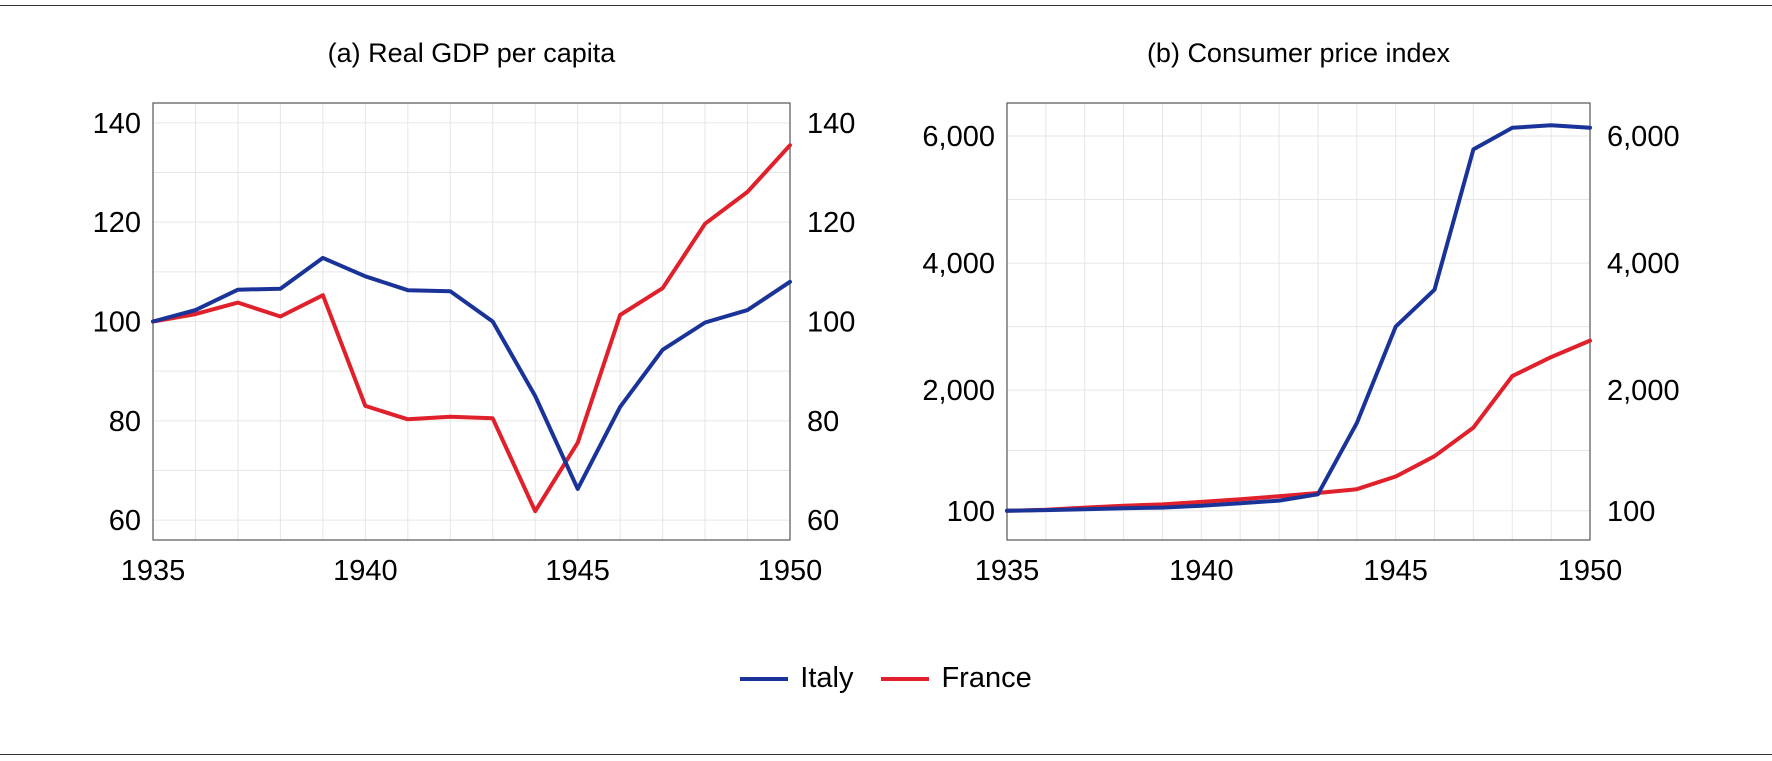 This screenshot has height=761, width=1772. Describe the element at coordinates (958, 264) in the screenshot. I see `y-tick-label-left: 4,000` at that location.